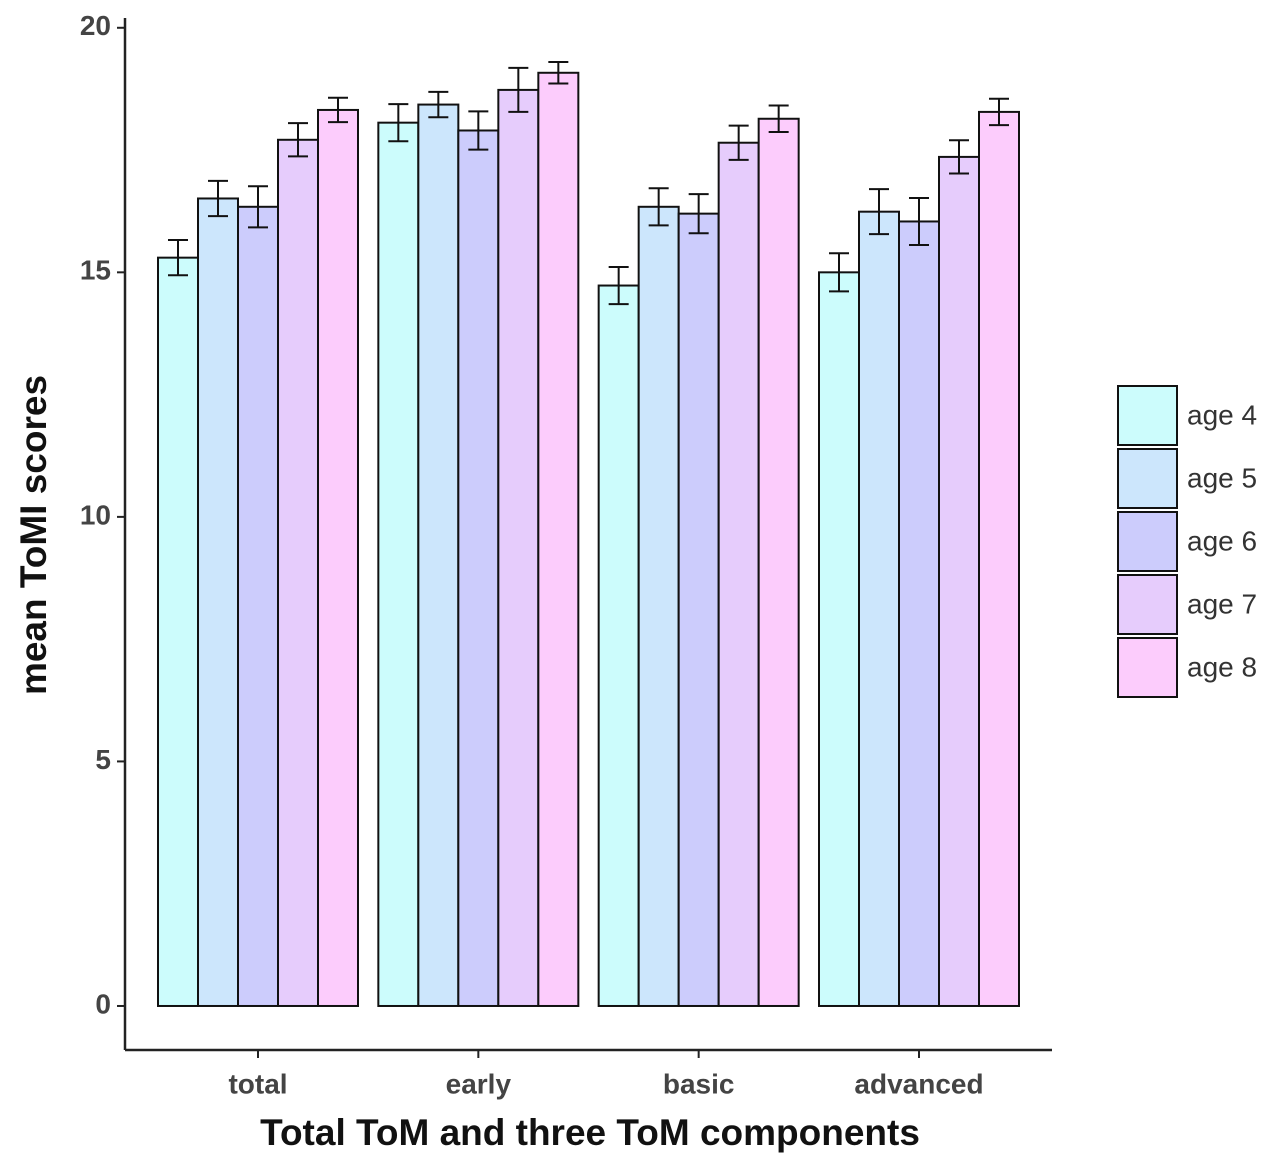 The width and height of the screenshot is (1284, 1161). Describe the element at coordinates (103, 759) in the screenshot. I see `y-tick-label: 5` at that location.